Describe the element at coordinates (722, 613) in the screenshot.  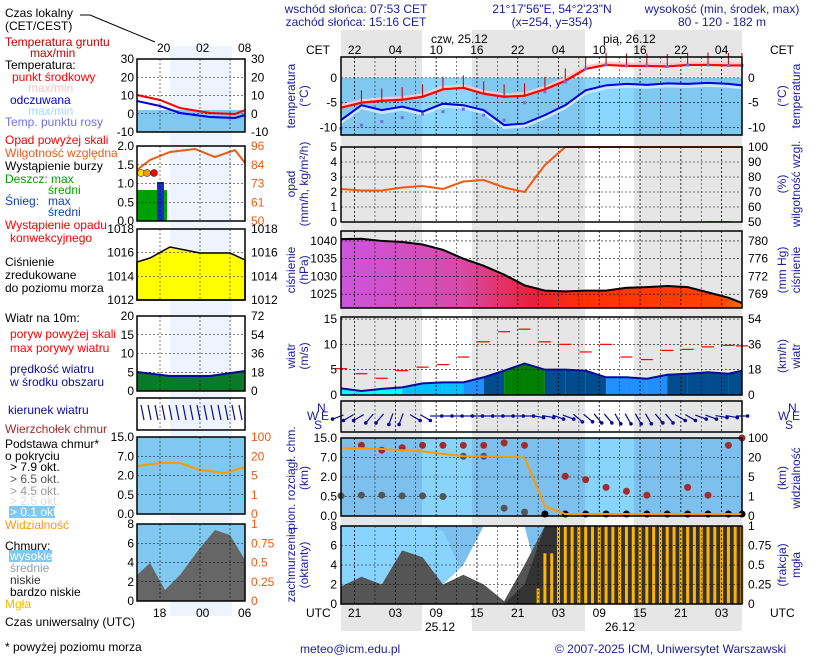
I see `utc-hour-label: 03` at that location.